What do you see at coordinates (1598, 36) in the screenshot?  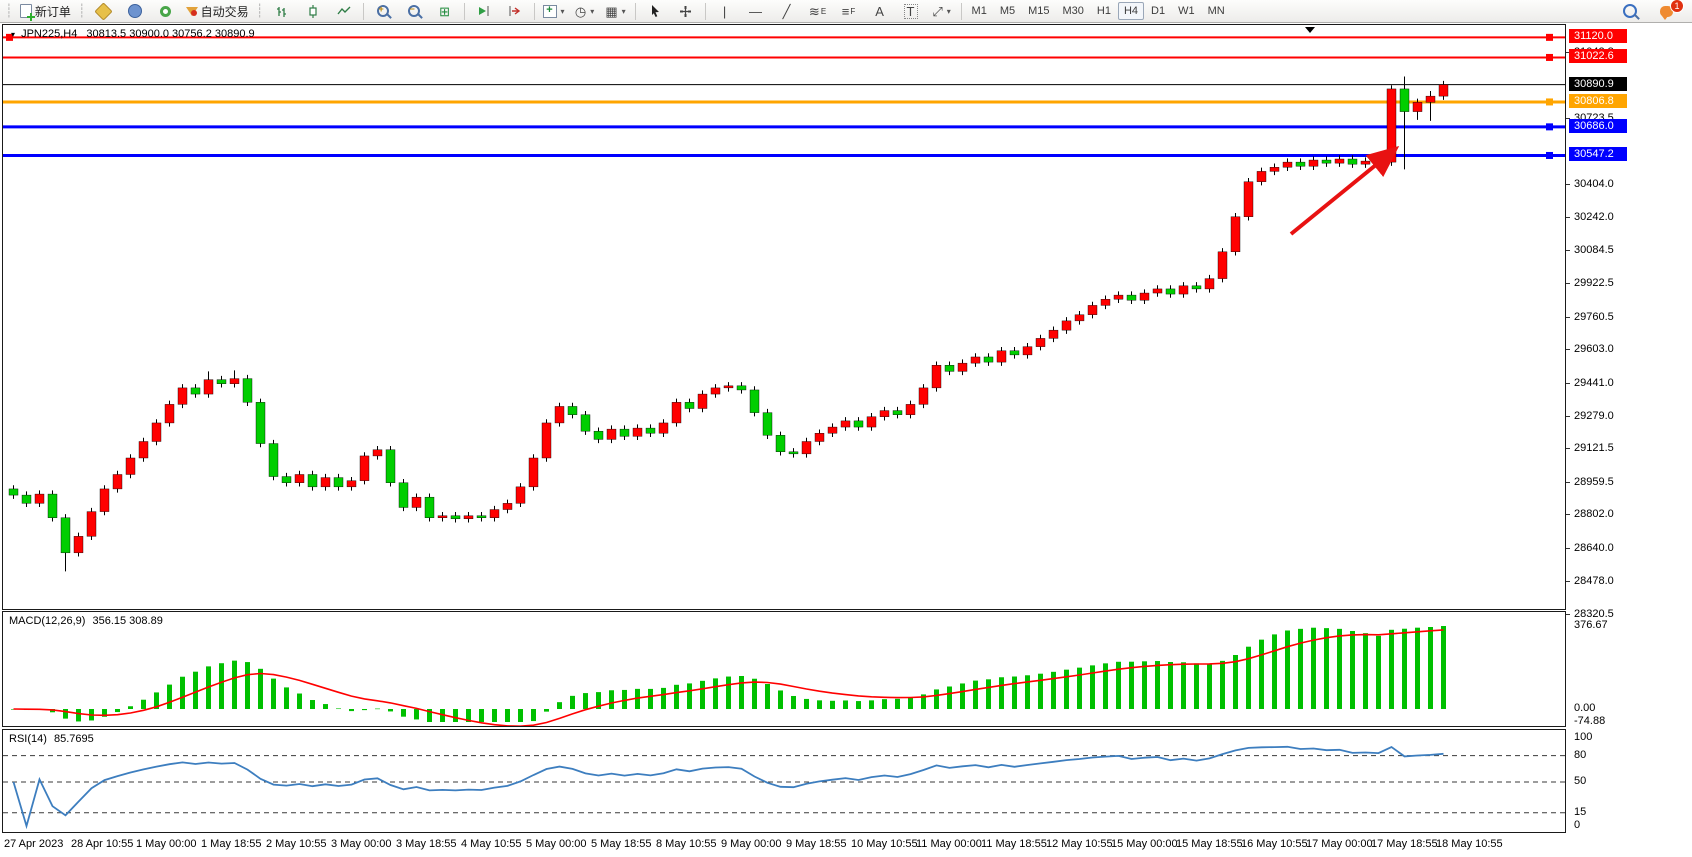 I see `price-line-badge: 31120.0` at bounding box center [1598, 36].